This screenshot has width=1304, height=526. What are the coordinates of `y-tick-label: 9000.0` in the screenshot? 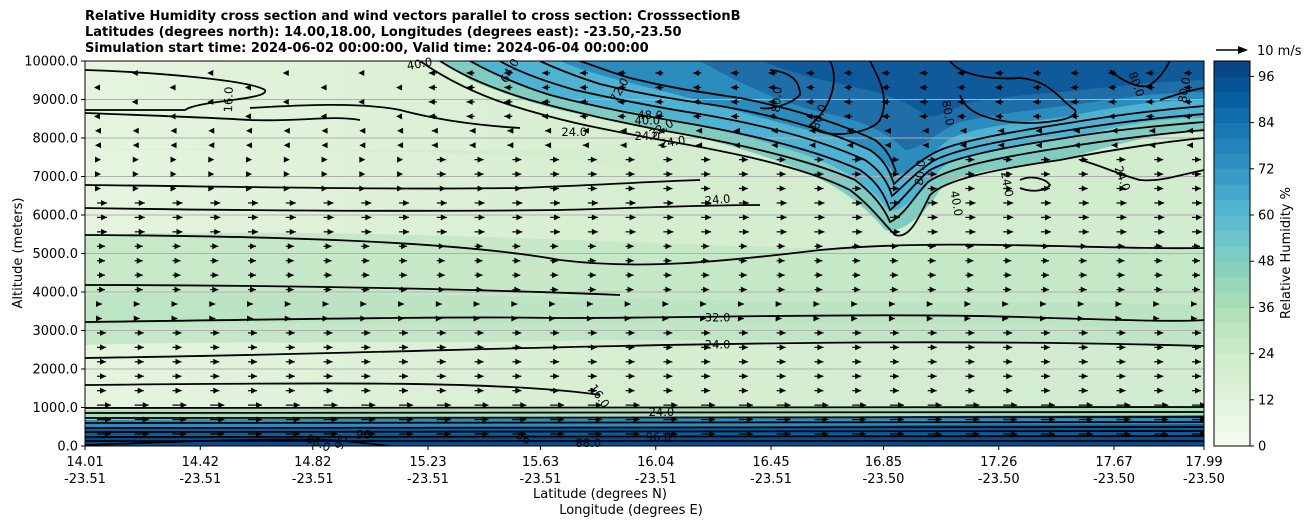 It's located at (56, 100).